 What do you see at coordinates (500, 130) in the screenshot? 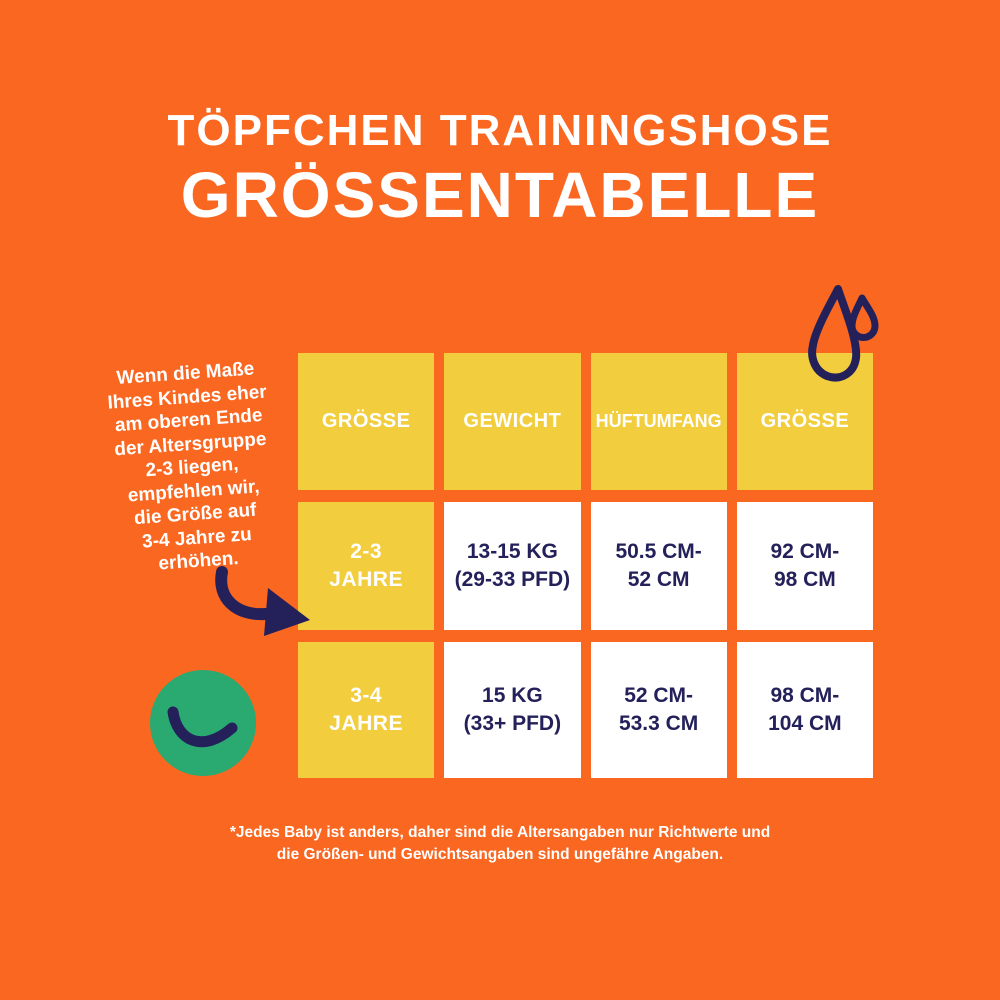
I see `title-line-1: TÖPFCHEN TRAININGSHOSE` at bounding box center [500, 130].